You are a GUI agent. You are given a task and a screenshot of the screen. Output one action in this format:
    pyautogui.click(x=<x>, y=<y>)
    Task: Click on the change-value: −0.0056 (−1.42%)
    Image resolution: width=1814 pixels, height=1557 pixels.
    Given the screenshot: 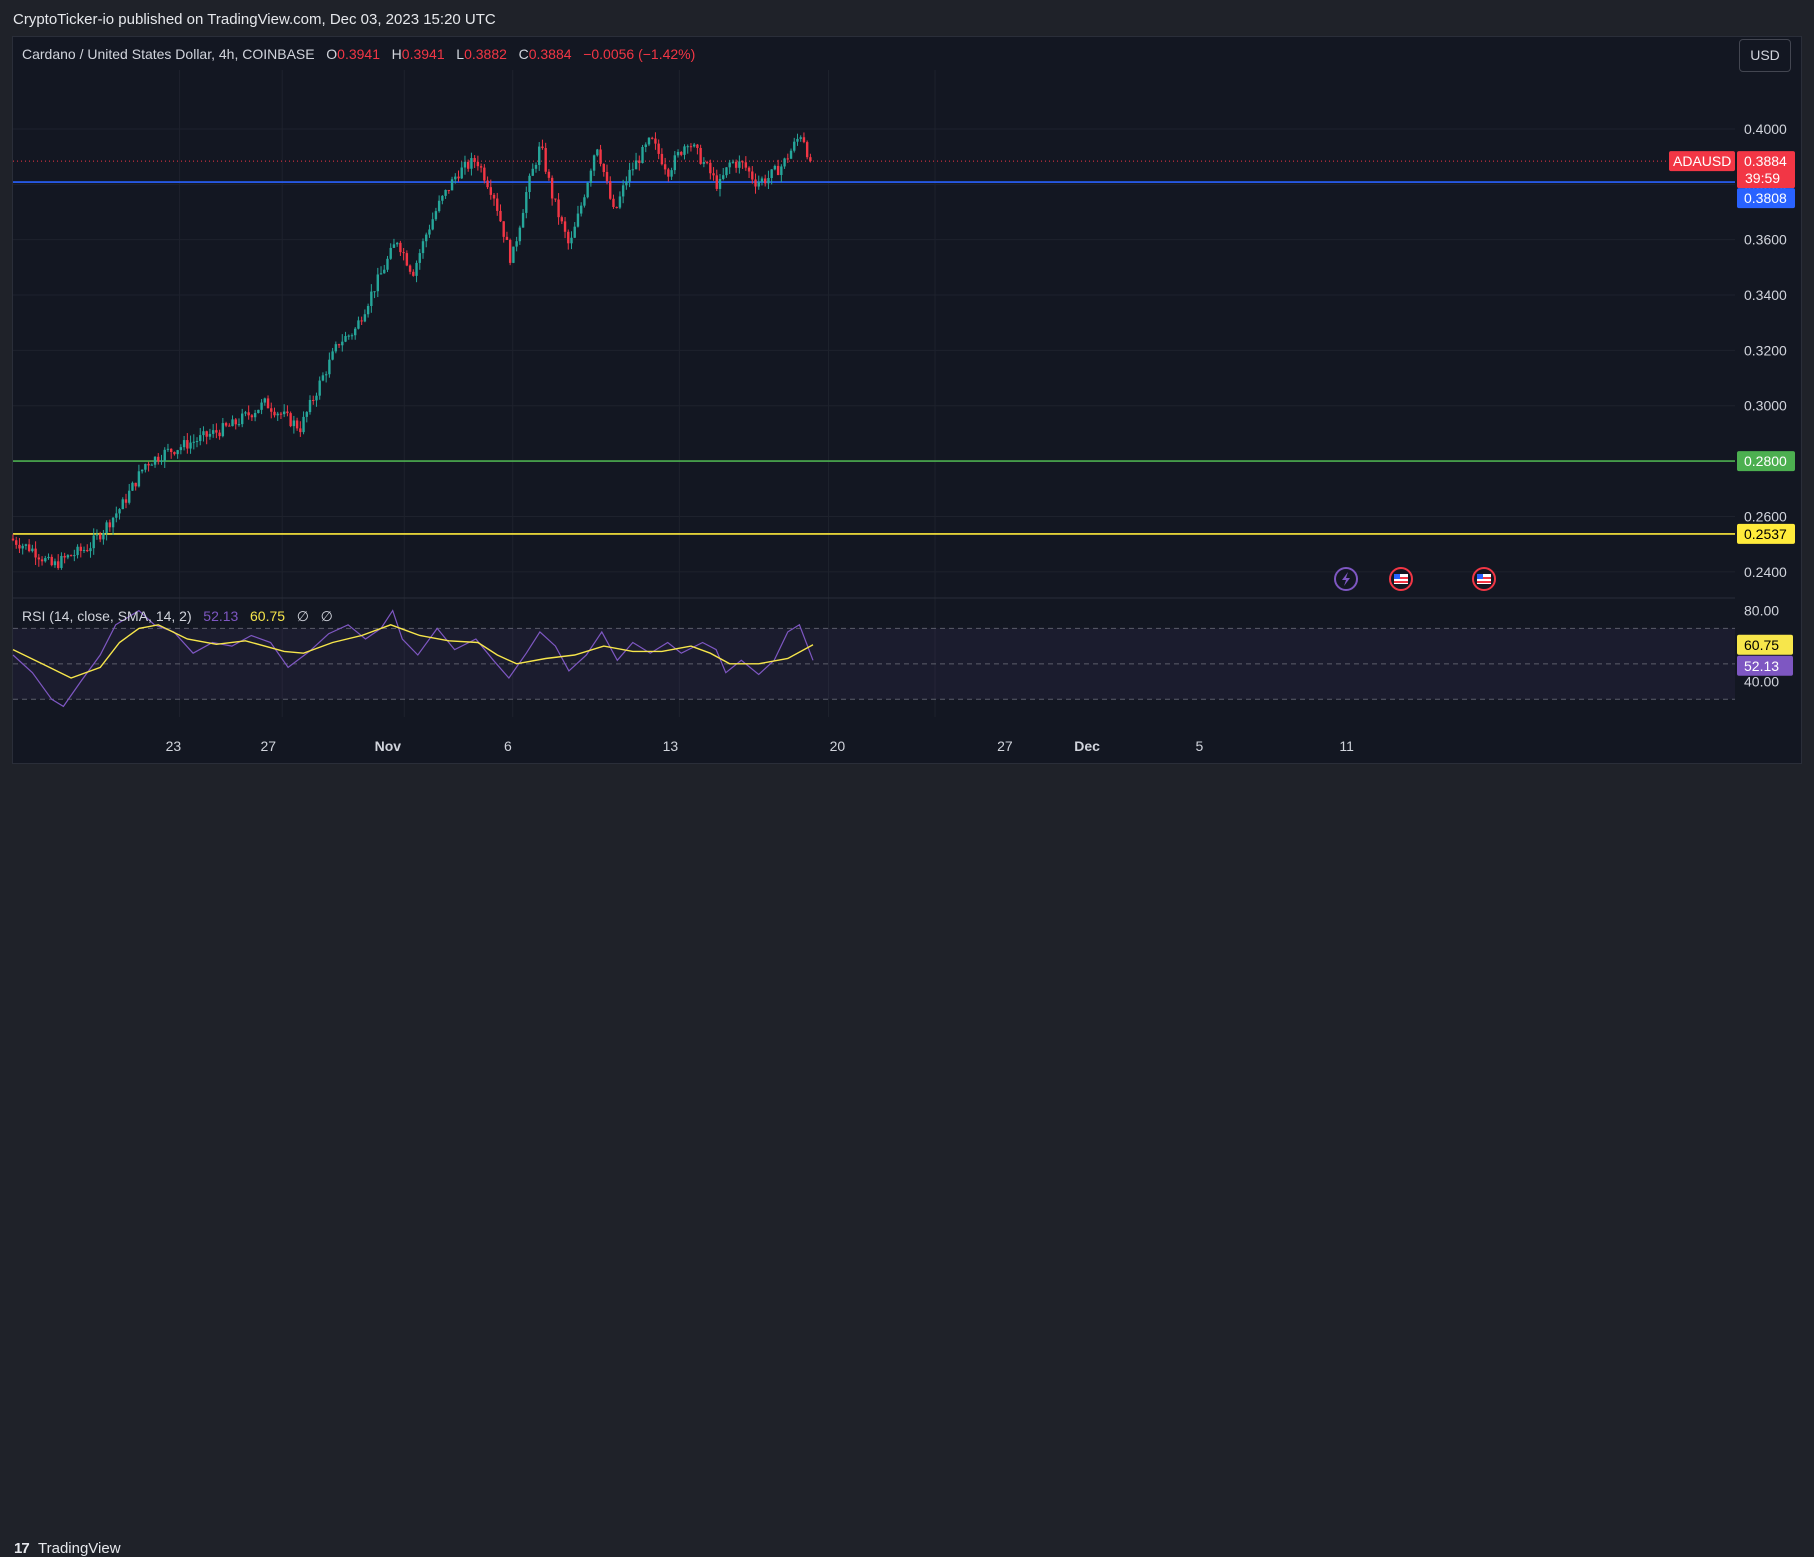 What is the action you would take?
    pyautogui.click(x=639, y=54)
    